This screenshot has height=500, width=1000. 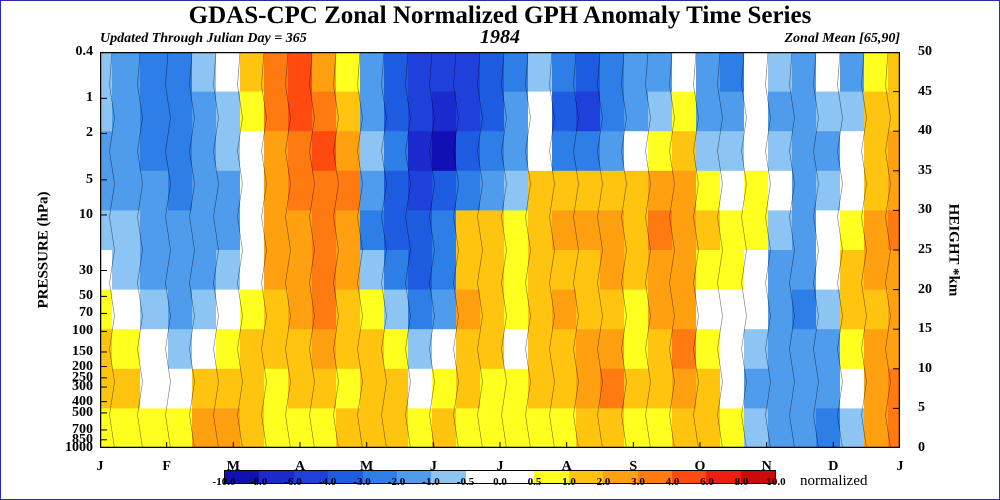 I want to click on month-tick-label: A, so click(x=300, y=466).